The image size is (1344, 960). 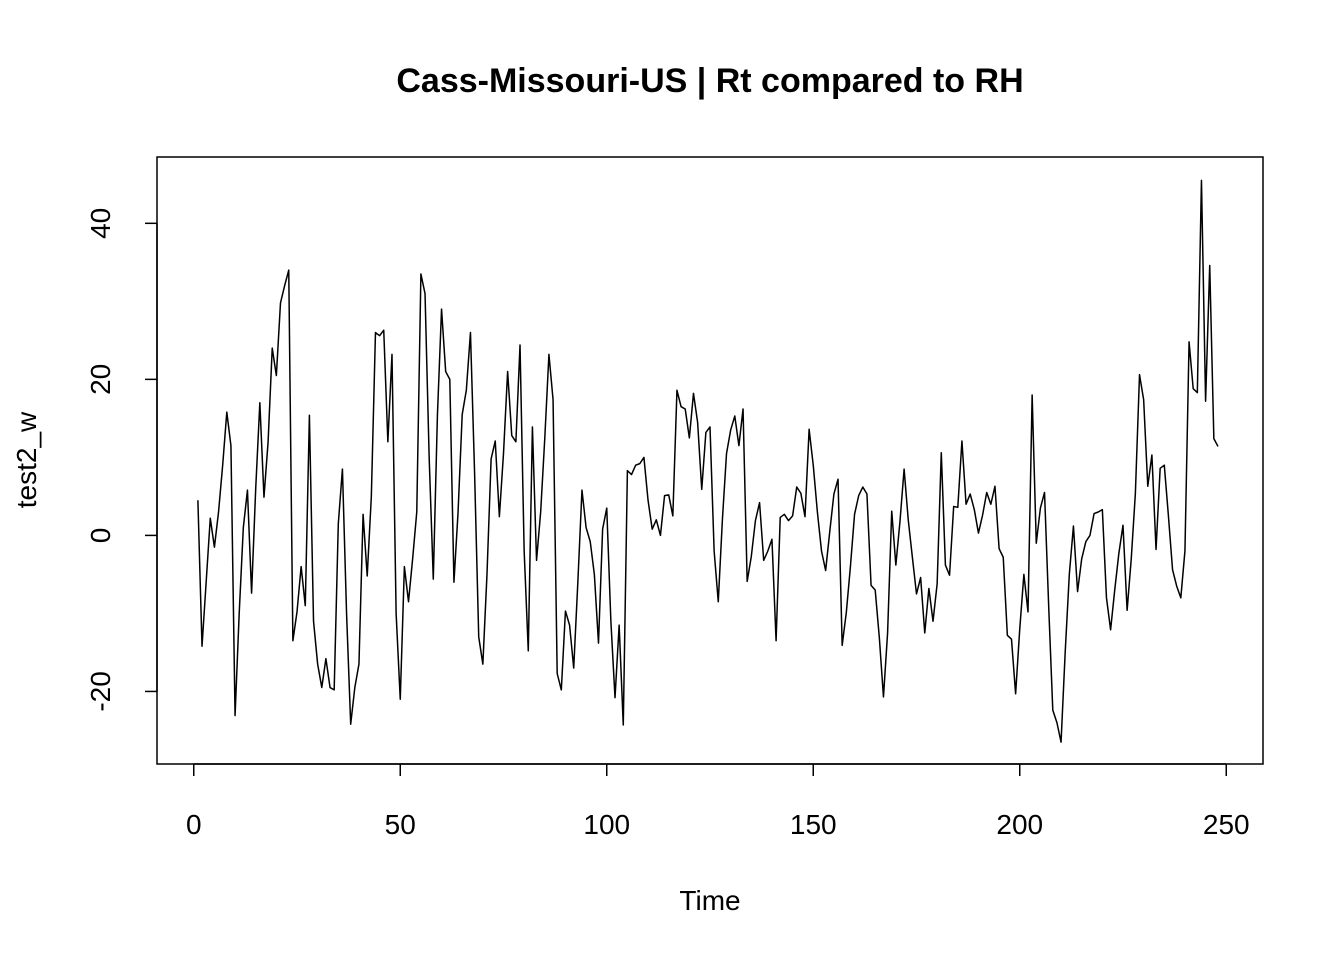 What do you see at coordinates (100, 691) in the screenshot?
I see `y-tick-label: -20` at bounding box center [100, 691].